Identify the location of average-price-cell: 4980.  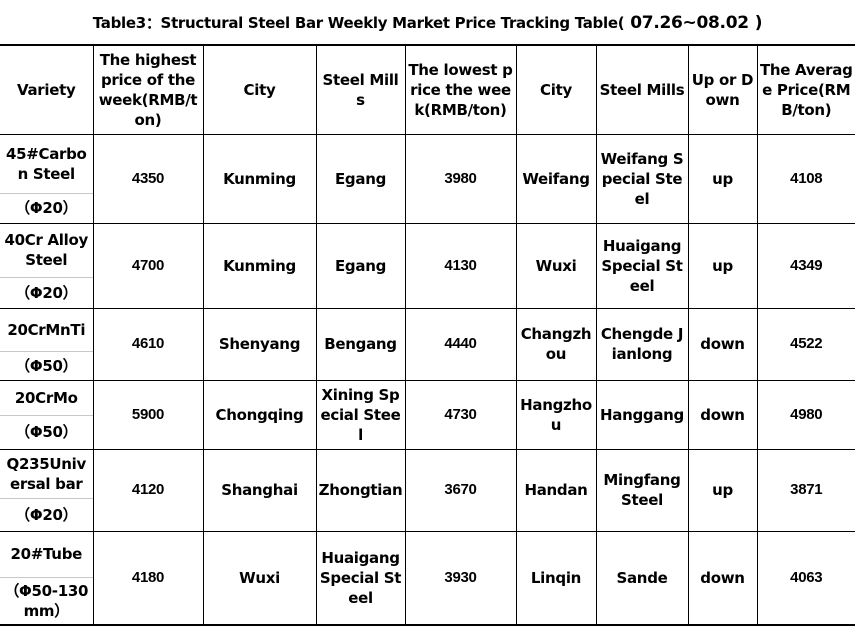
(805, 414).